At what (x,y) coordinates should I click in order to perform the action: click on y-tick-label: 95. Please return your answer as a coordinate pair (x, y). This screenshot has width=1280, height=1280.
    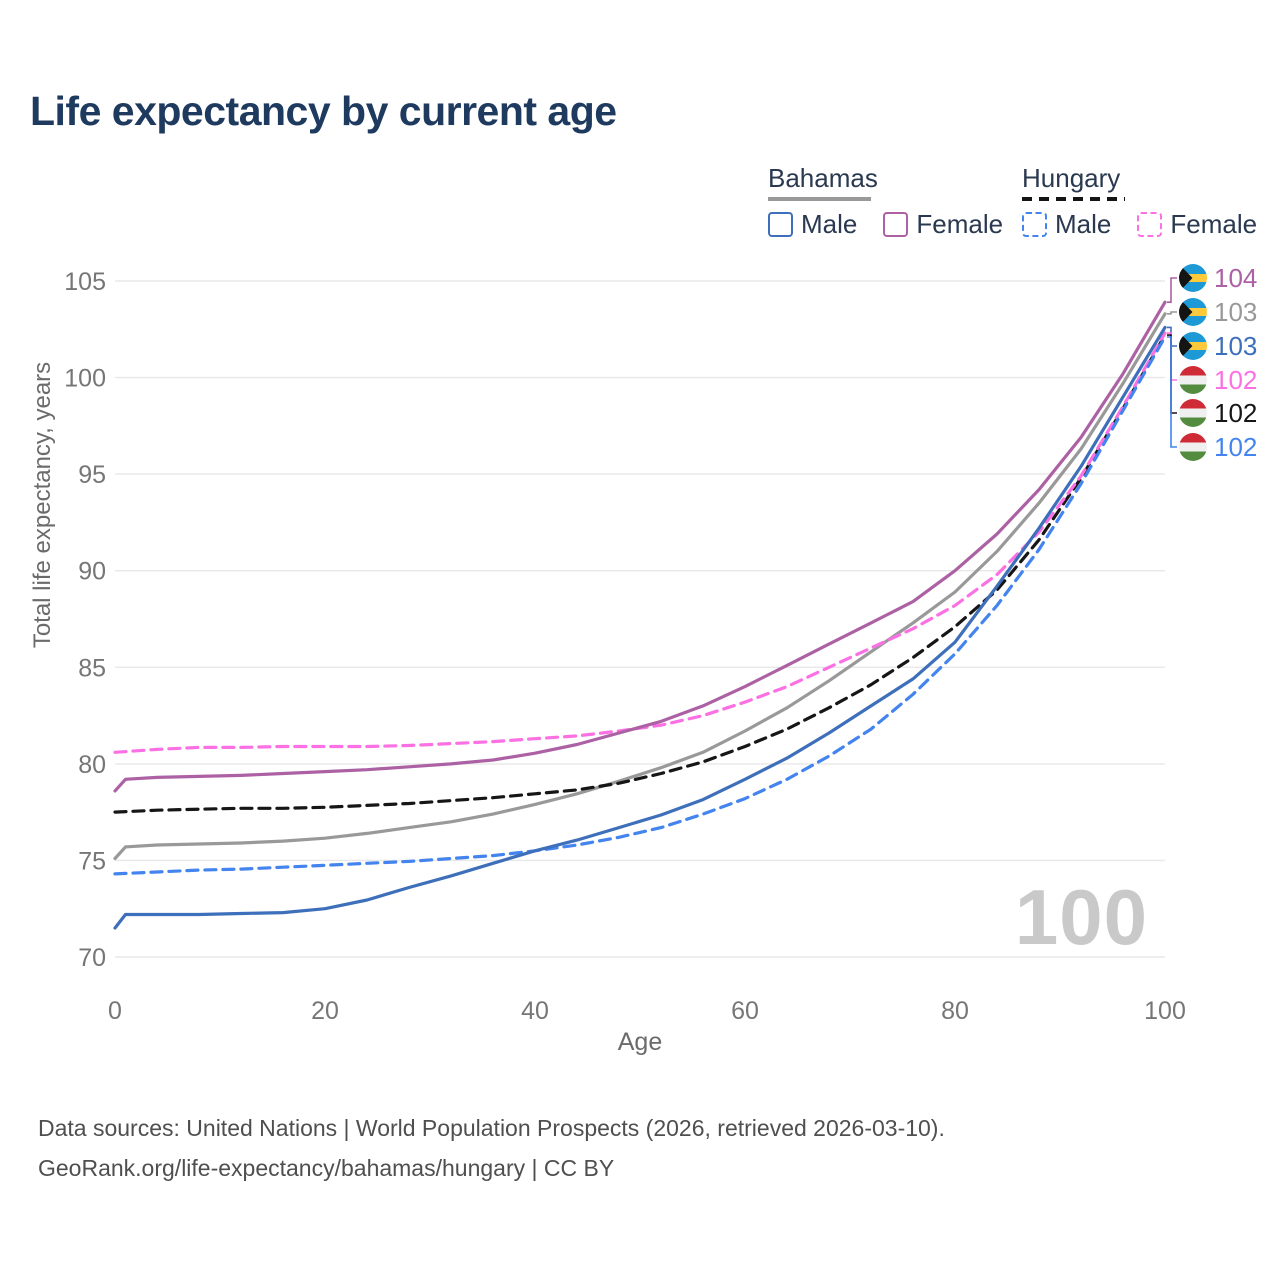
    Looking at the image, I should click on (92, 475).